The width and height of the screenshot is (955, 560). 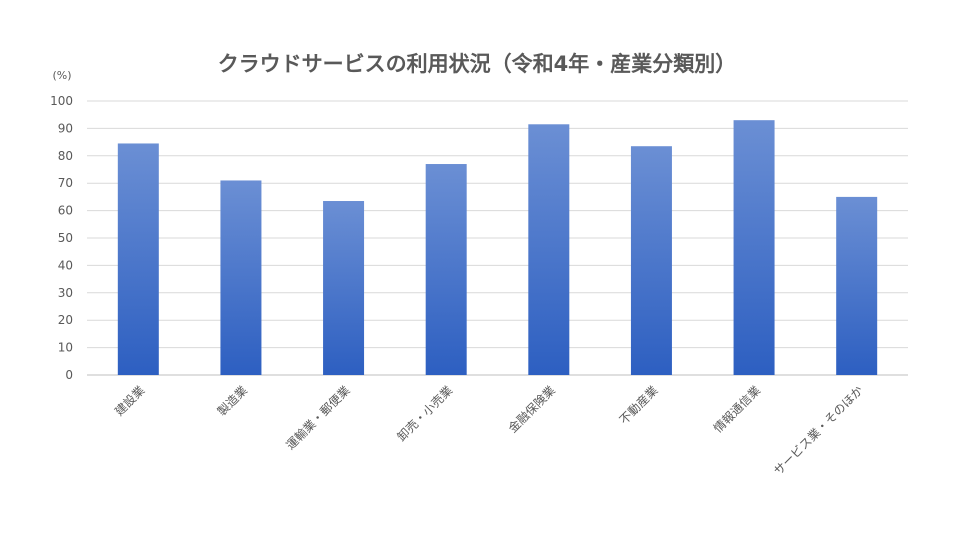 What do you see at coordinates (638, 405) in the screenshot?
I see `x-tick-label: 不動産業` at bounding box center [638, 405].